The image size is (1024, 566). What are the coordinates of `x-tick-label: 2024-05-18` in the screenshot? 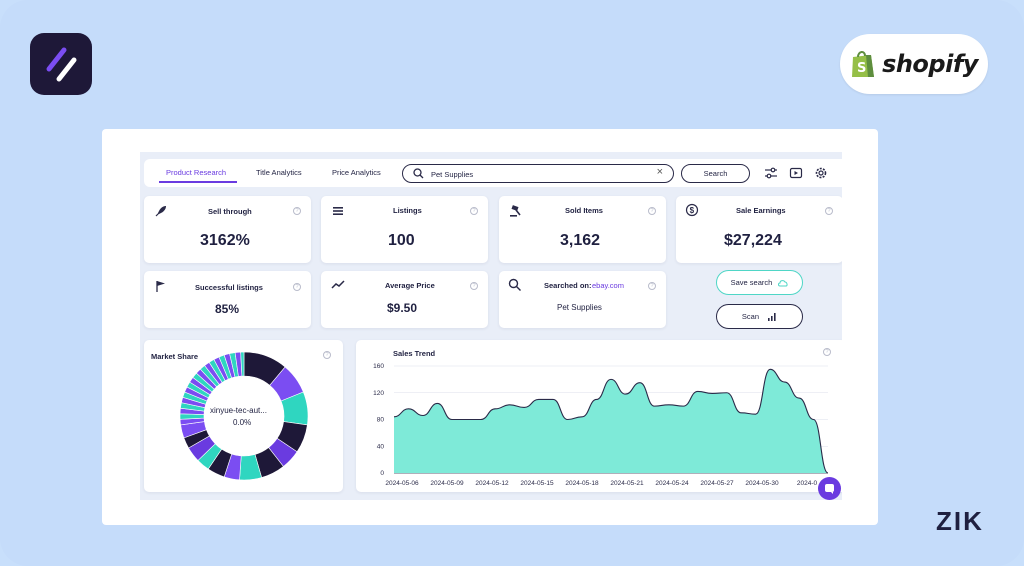 It's located at (582, 483).